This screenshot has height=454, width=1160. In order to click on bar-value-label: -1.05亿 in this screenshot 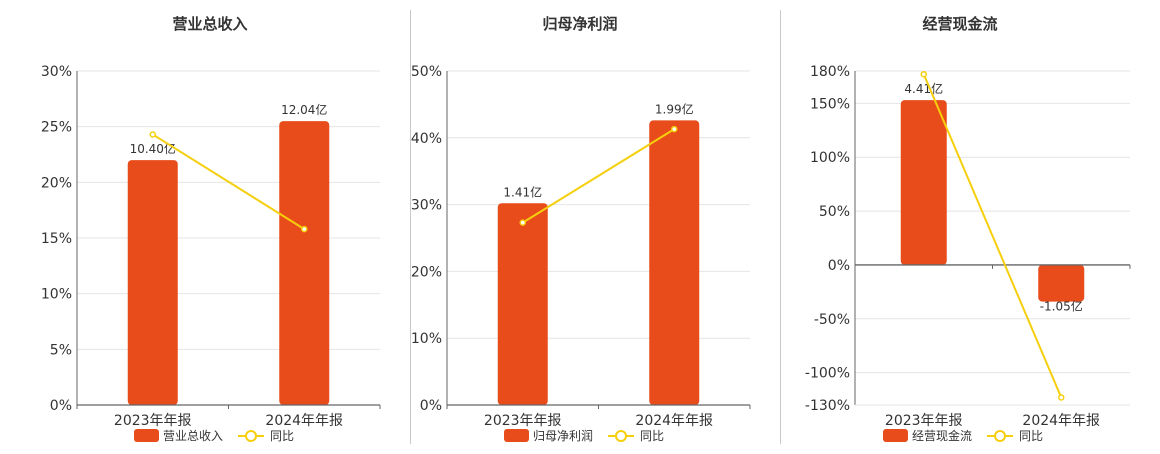, I will do `click(1061, 306)`.